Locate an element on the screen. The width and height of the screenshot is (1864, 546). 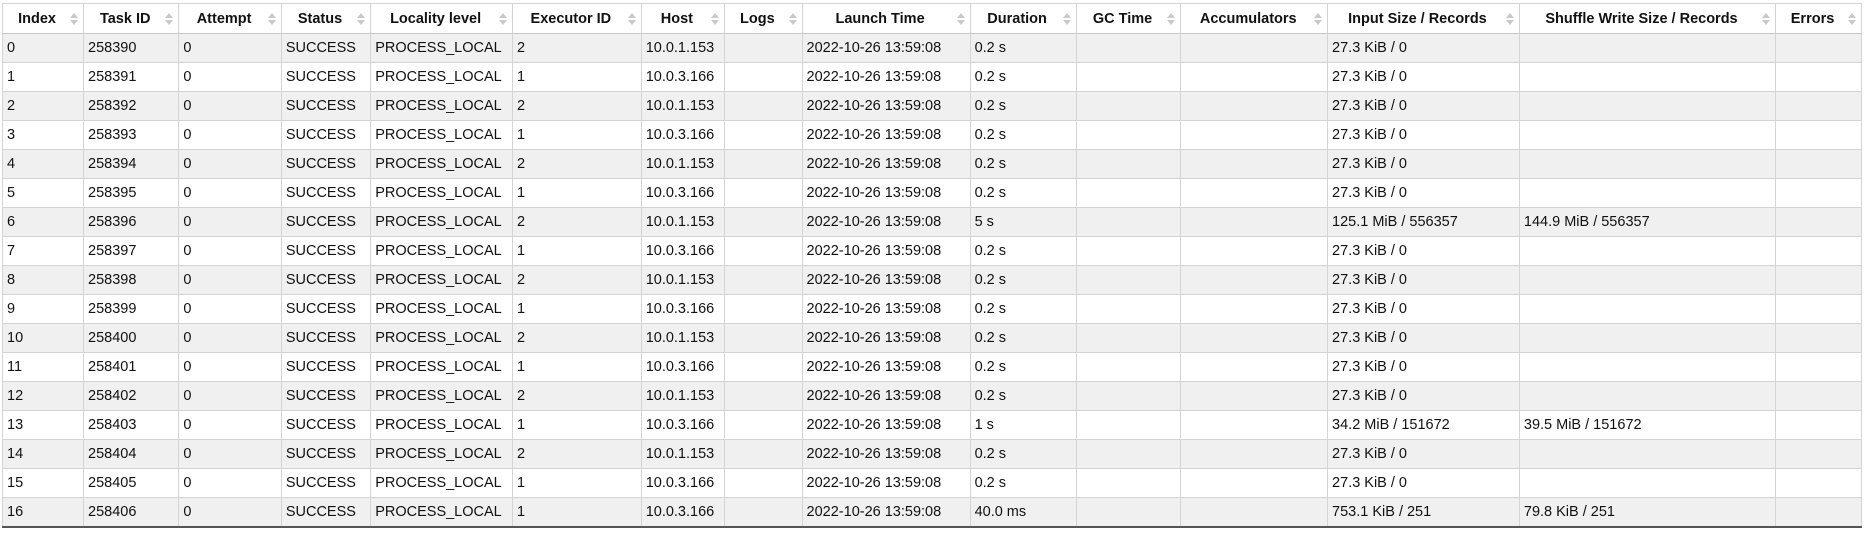
column-header-gc-time: GC Time is located at coordinates (1128, 18).